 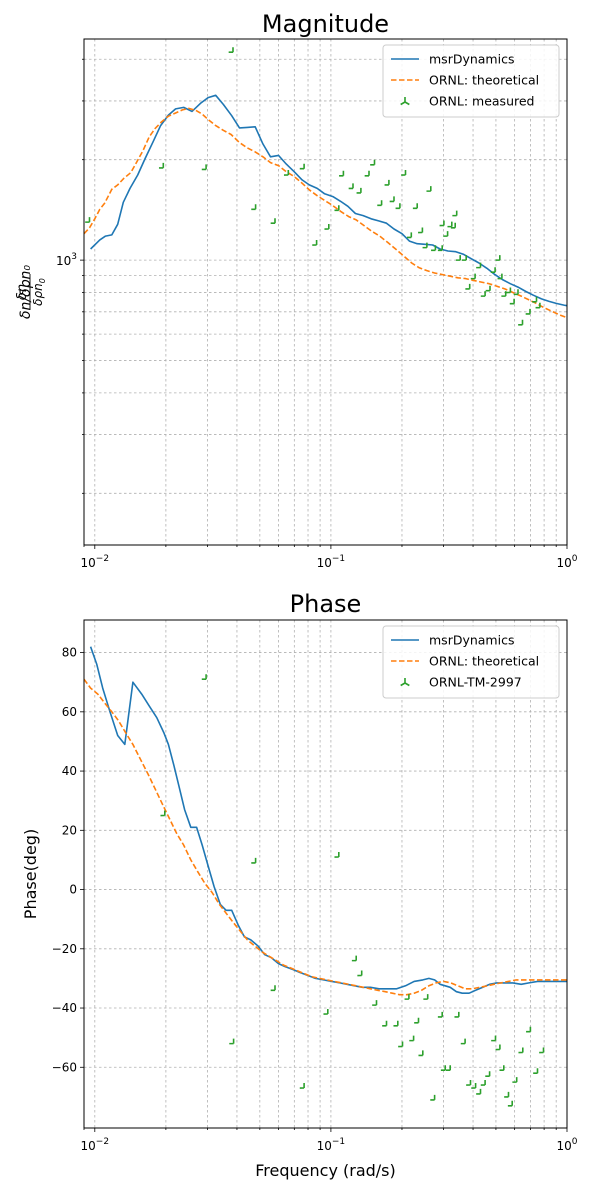 I want to click on x-tick-label-exp: −2, so click(x=102, y=559).